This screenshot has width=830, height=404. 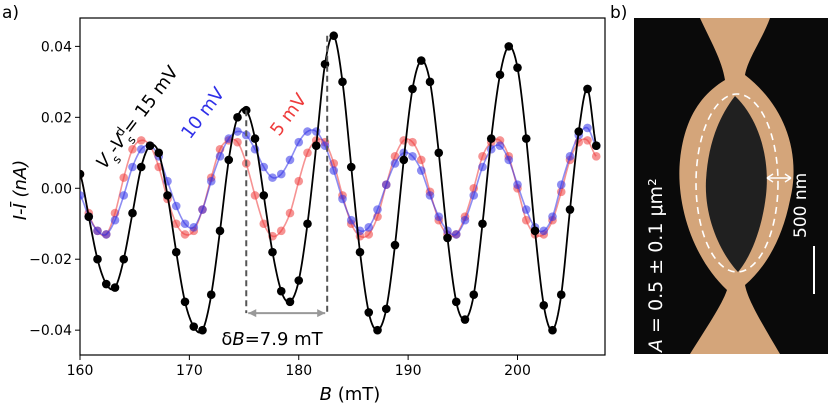 What do you see at coordinates (56, 47) in the screenshot?
I see `y-tick-label: 0.04` at bounding box center [56, 47].